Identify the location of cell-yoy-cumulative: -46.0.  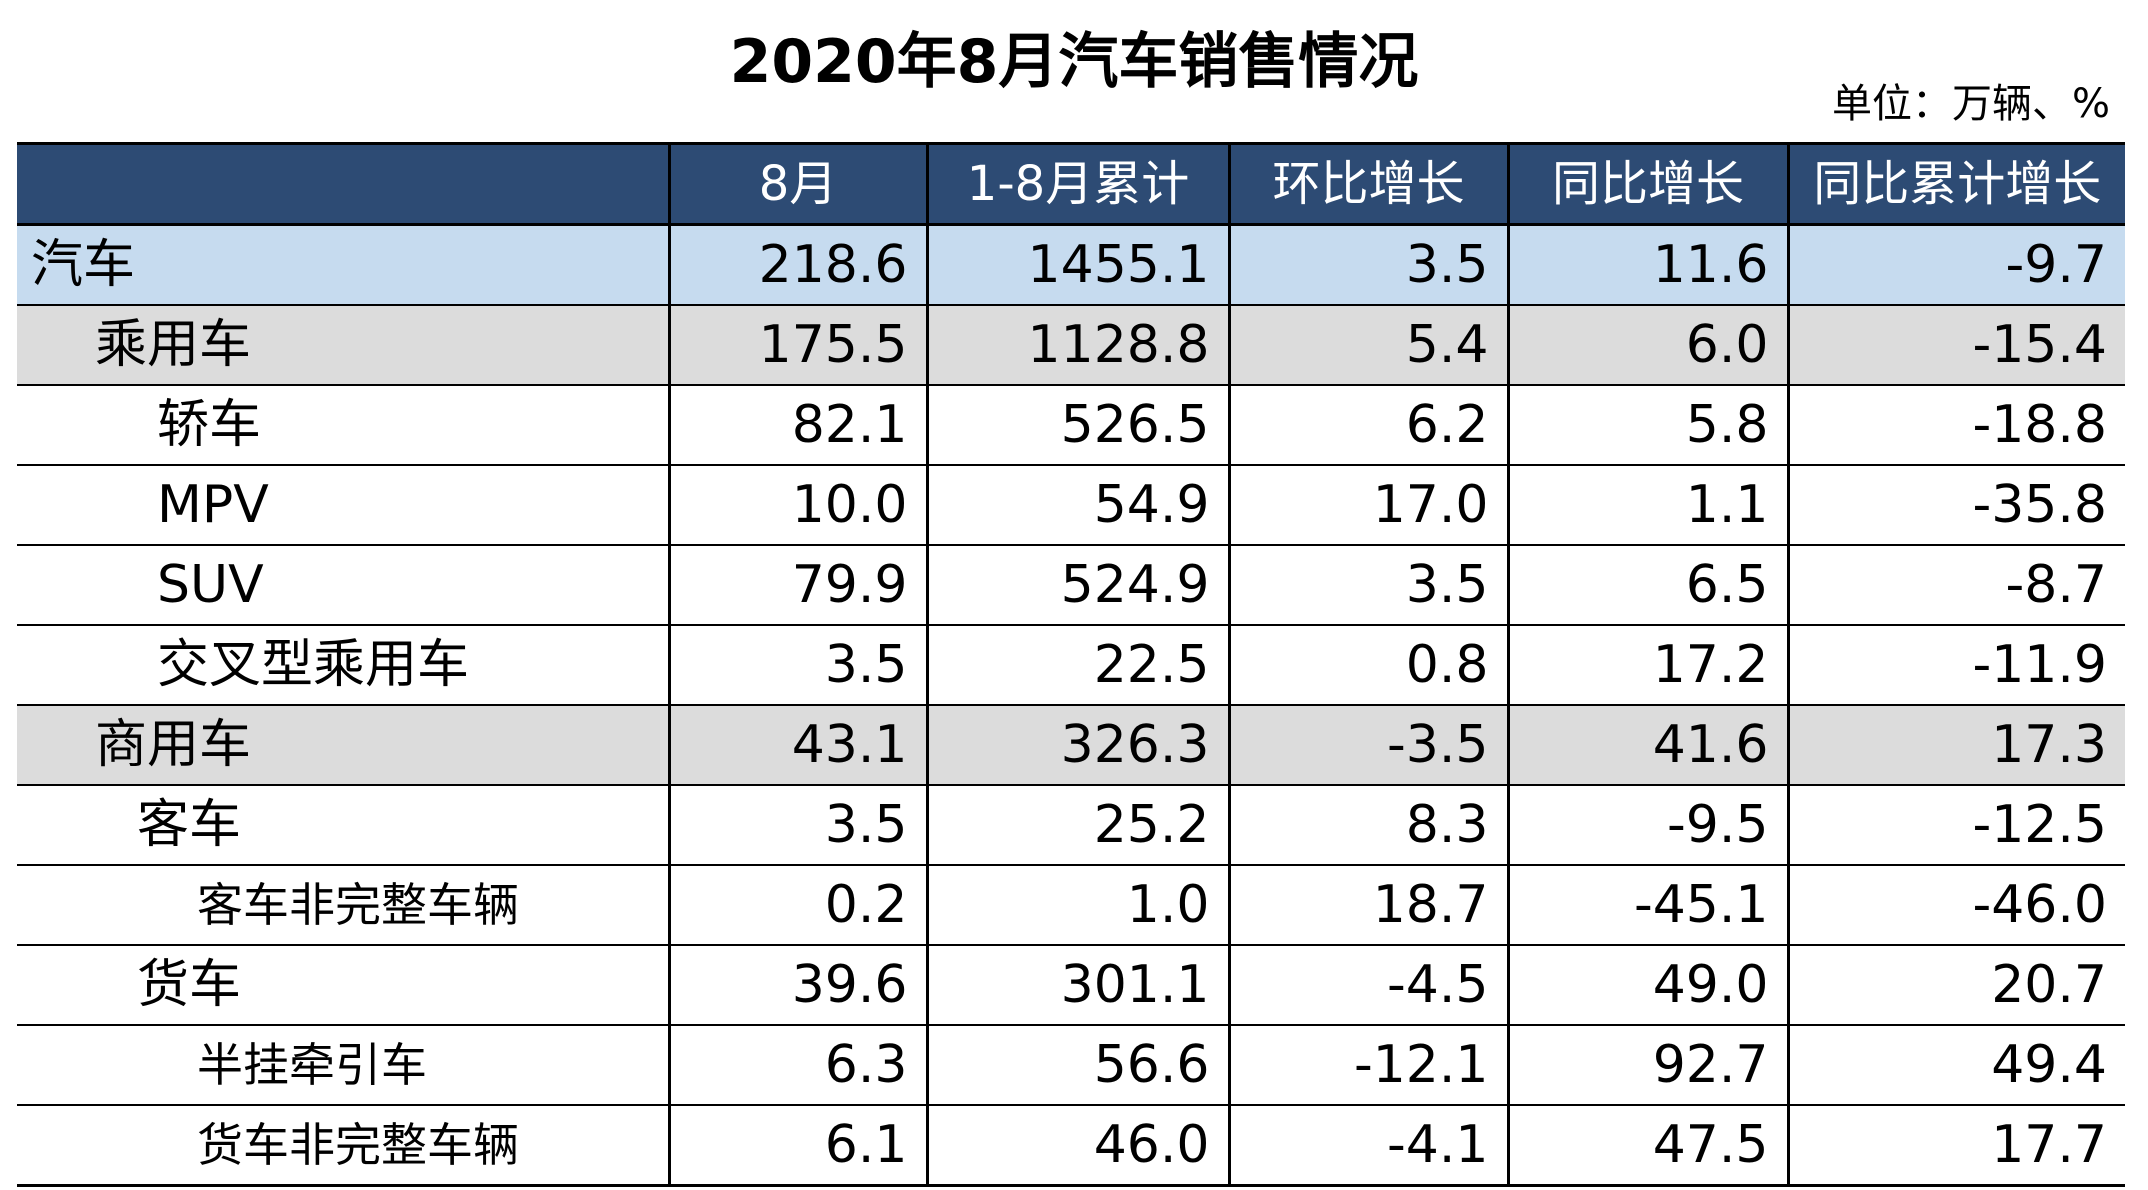
(1955, 905).